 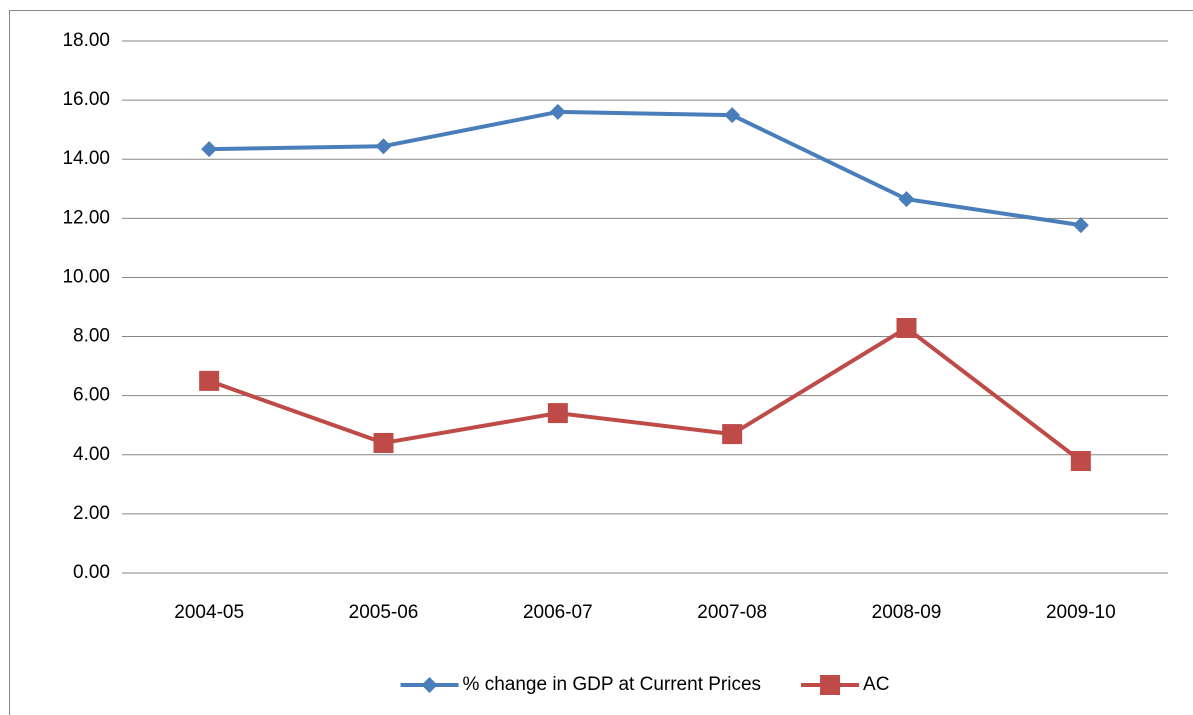 I want to click on y-tick-label: 6.00, so click(x=91, y=395).